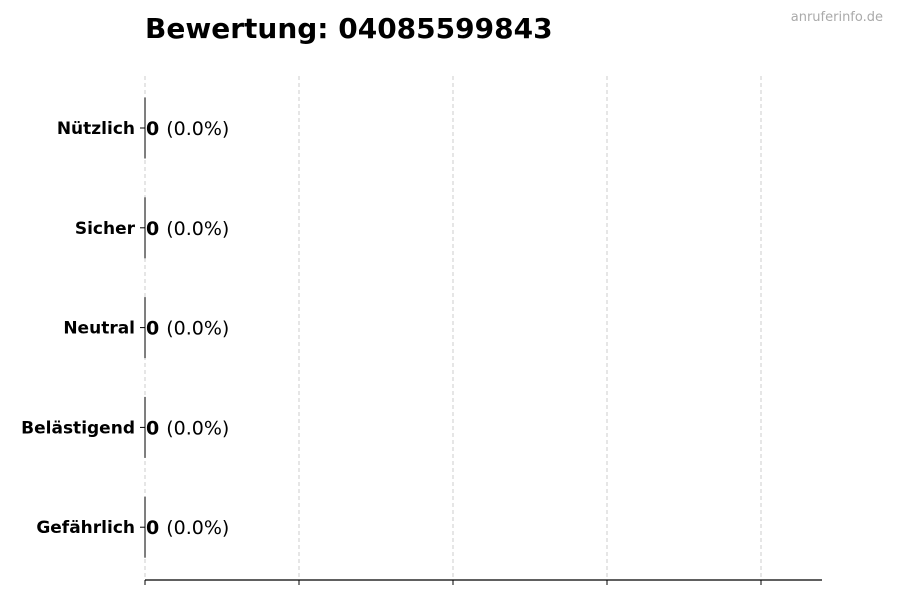  I want to click on y-tick-label: Neutral, so click(99, 329).